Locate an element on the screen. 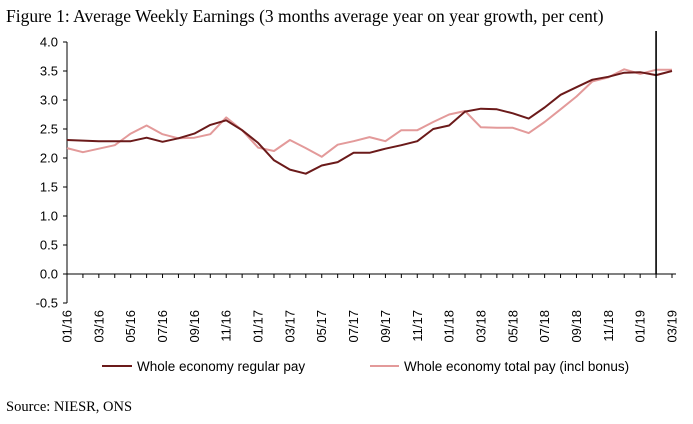 This screenshot has width=693, height=424. x-tick-label: 03/19 is located at coordinates (672, 326).